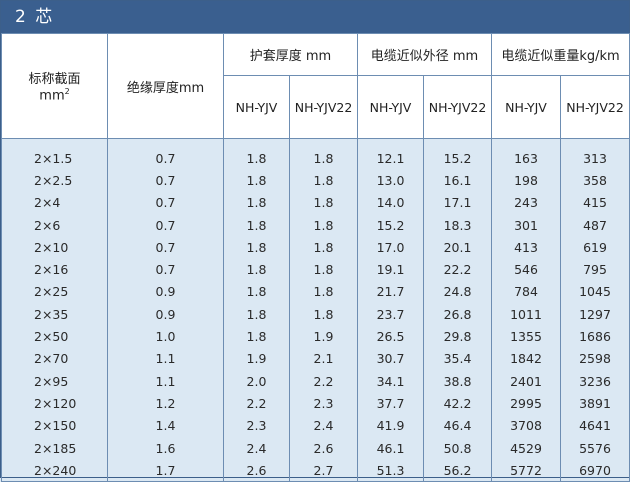 This screenshot has width=630, height=482. Describe the element at coordinates (315, 202) in the screenshot. I see `table-row: 2×4 0.7 1.8 1.8 14.0 17.1 243 415` at that location.